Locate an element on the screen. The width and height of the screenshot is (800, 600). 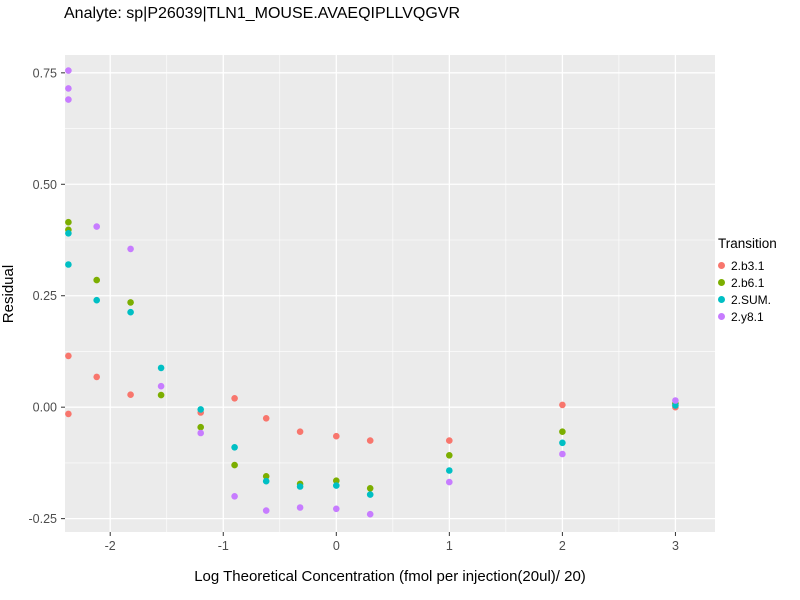
y-axis-title: Residual is located at coordinates (8, 294).